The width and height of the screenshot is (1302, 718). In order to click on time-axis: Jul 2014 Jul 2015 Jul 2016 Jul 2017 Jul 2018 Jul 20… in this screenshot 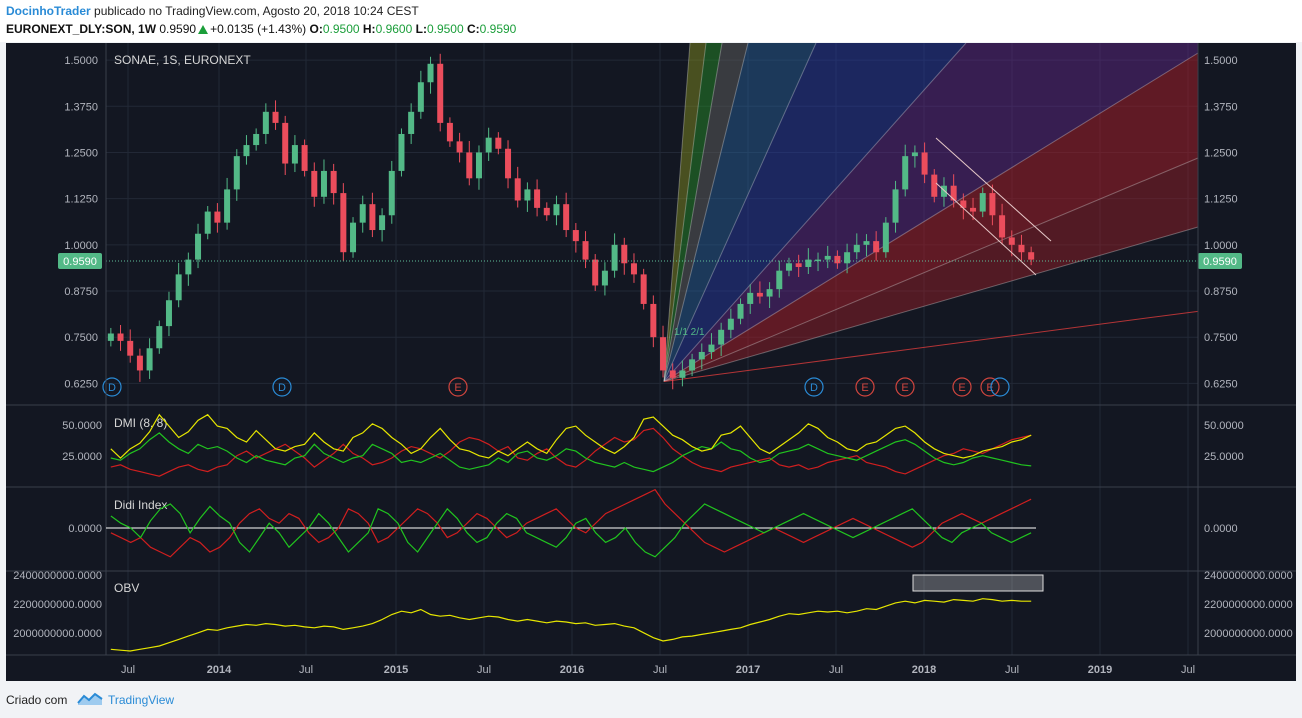, I will do `click(658, 670)`.